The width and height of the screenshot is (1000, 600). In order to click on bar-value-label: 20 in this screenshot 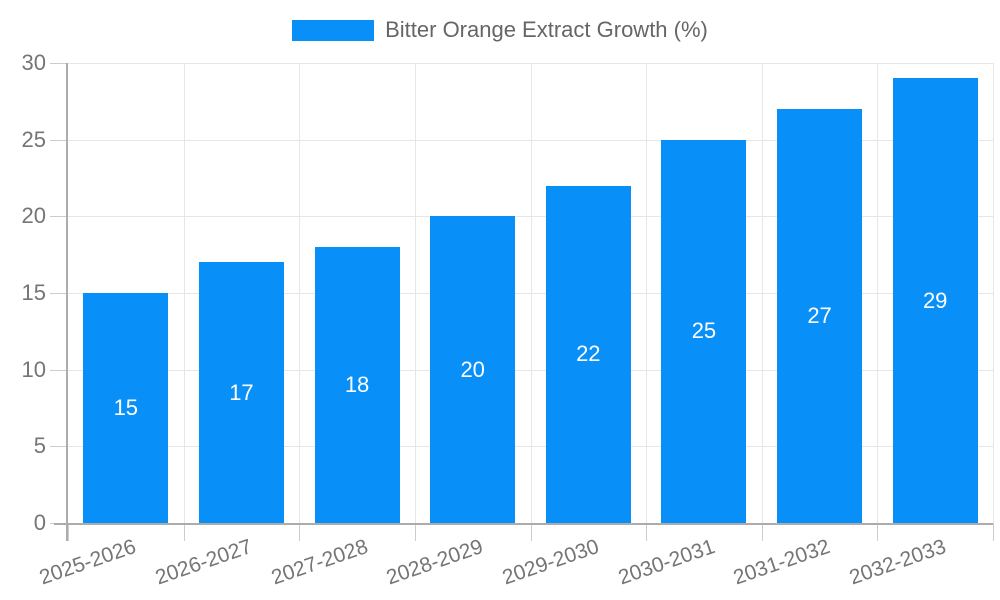, I will do `click(472, 369)`.